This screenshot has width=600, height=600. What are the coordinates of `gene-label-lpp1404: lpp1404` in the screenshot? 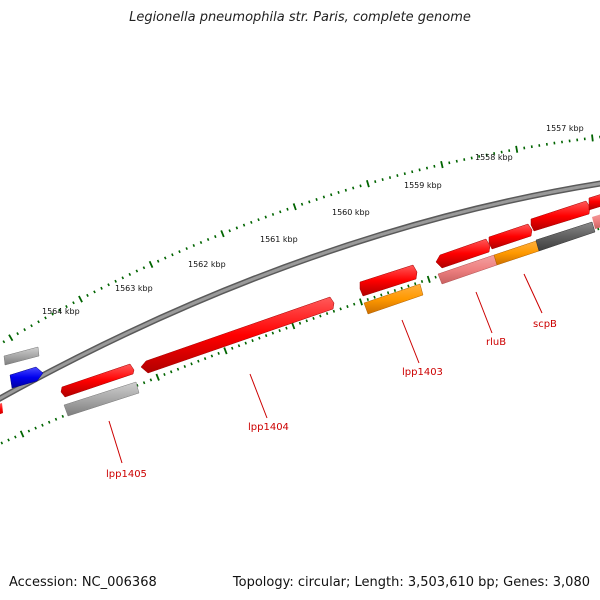 It's located at (268, 427).